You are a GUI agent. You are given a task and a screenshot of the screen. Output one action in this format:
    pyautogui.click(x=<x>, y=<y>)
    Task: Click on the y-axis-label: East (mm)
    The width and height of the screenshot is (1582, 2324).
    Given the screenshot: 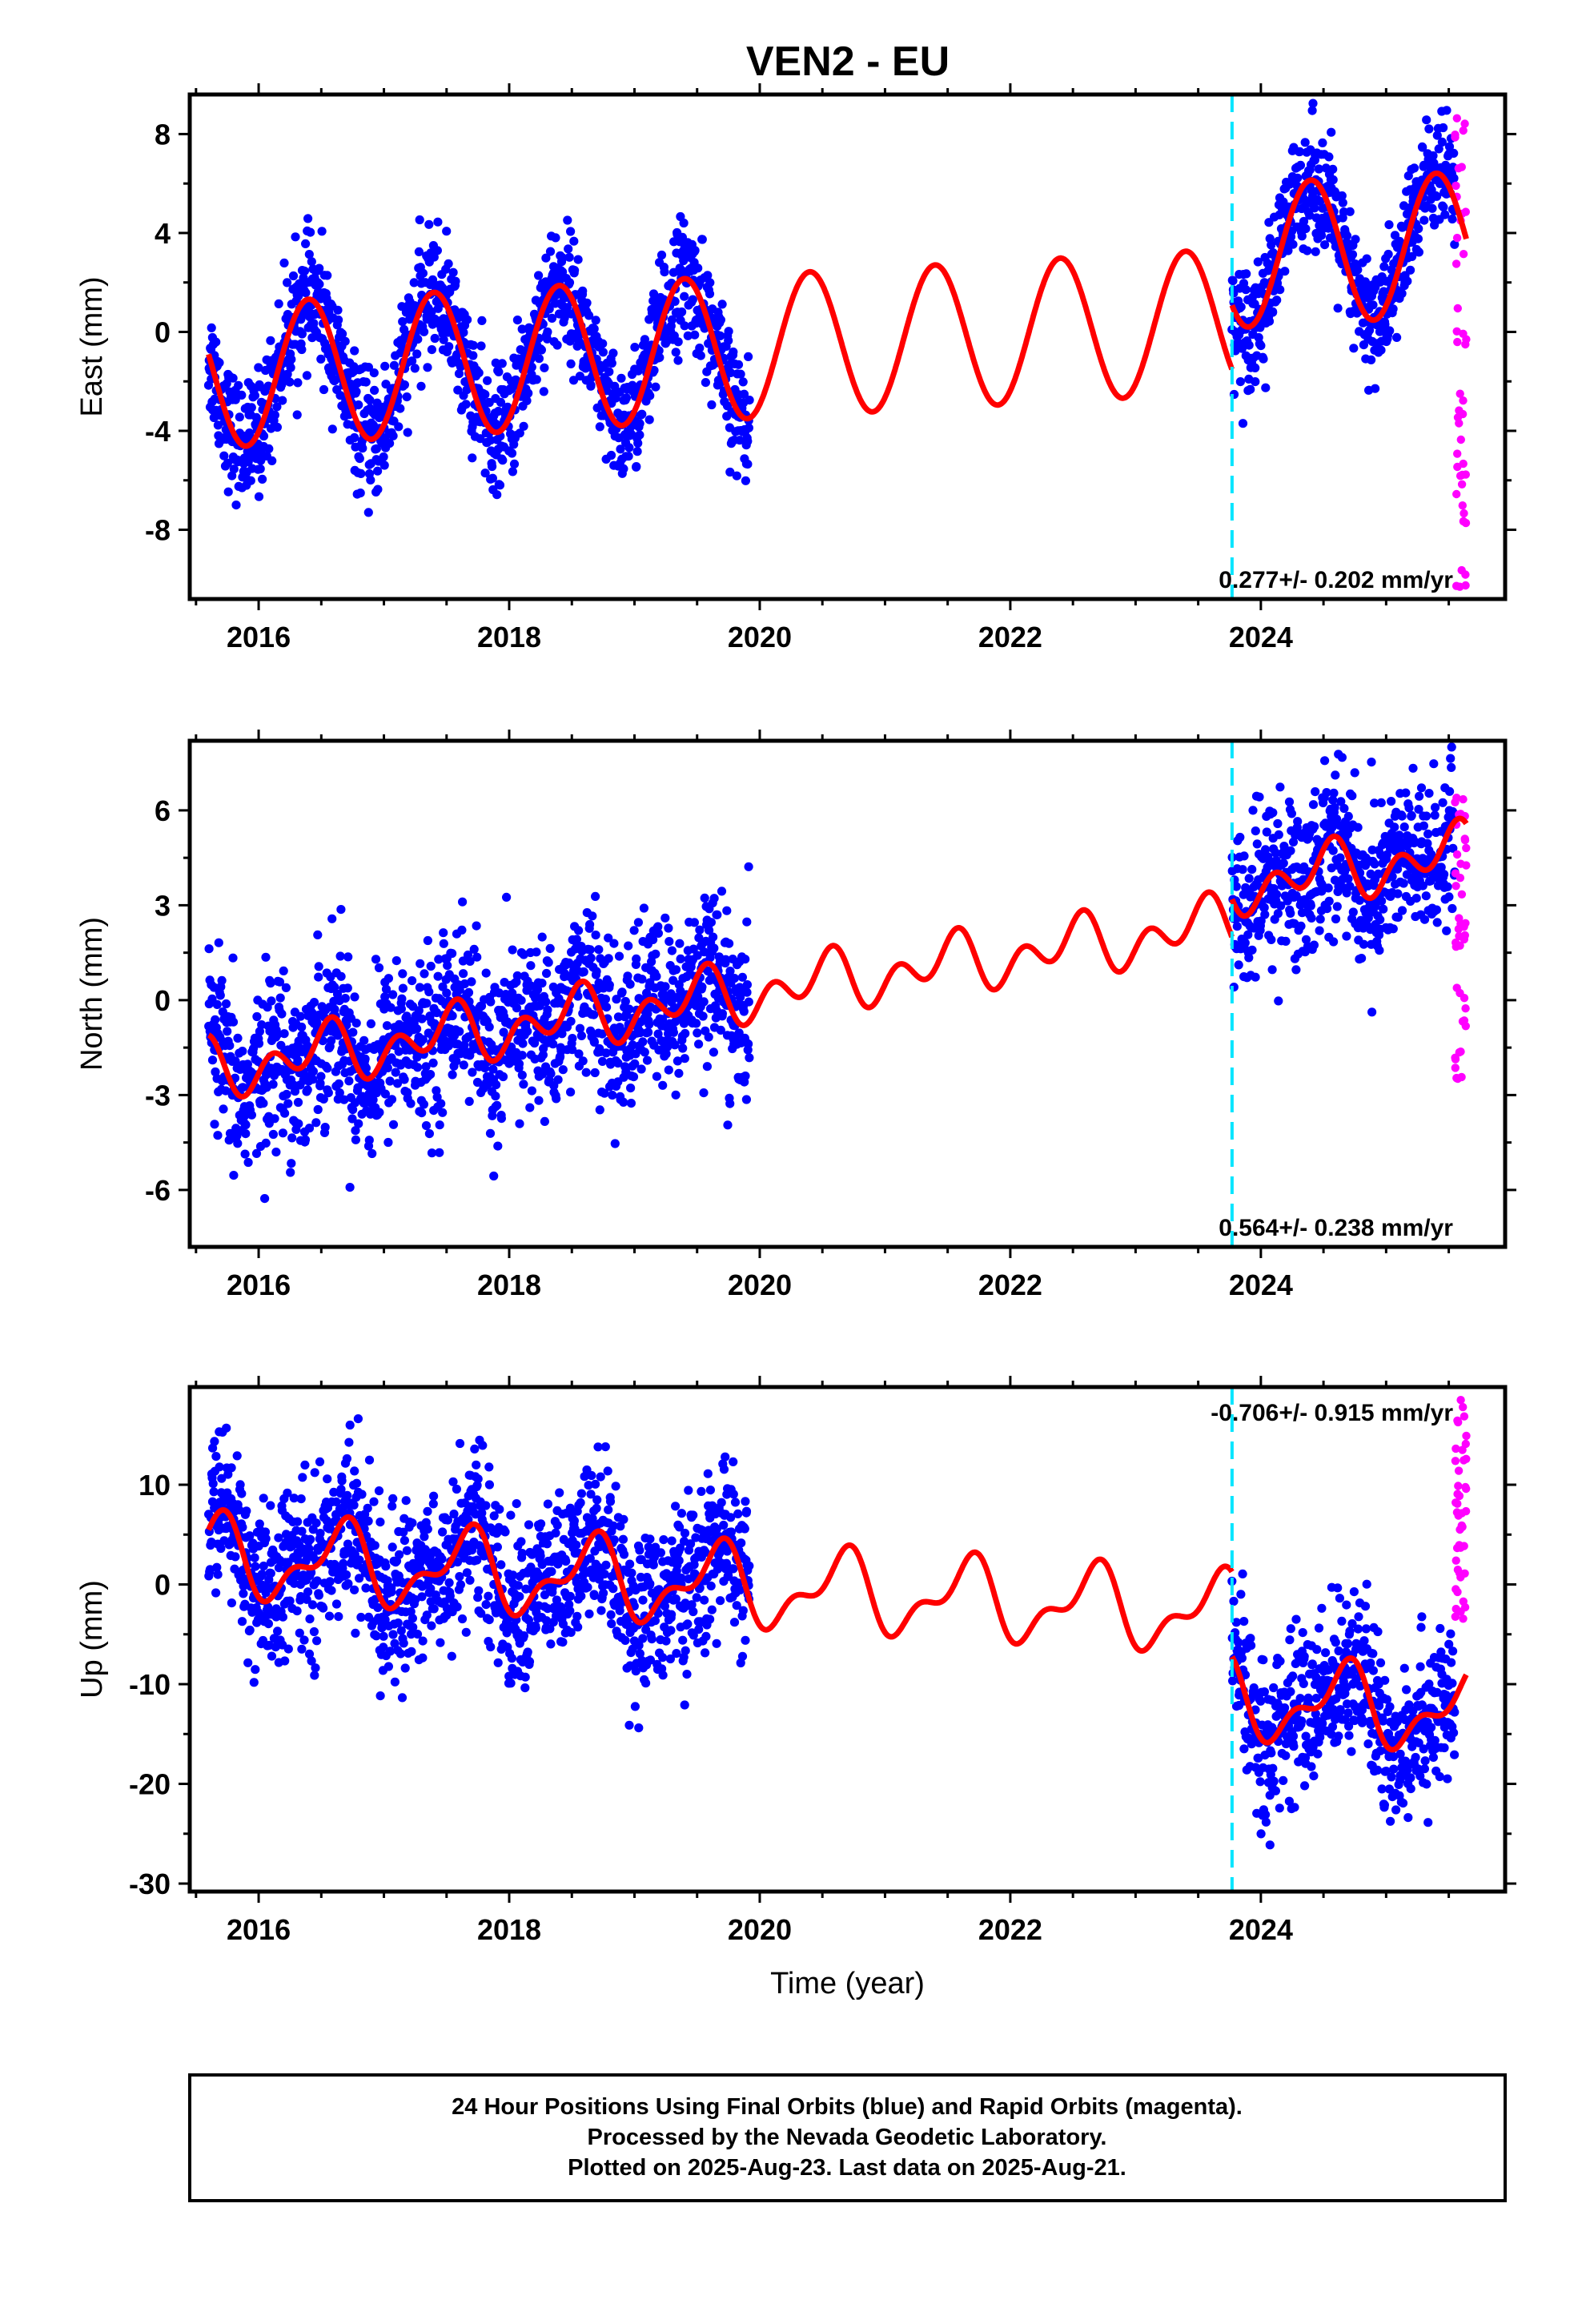 What is the action you would take?
    pyautogui.click(x=92, y=346)
    